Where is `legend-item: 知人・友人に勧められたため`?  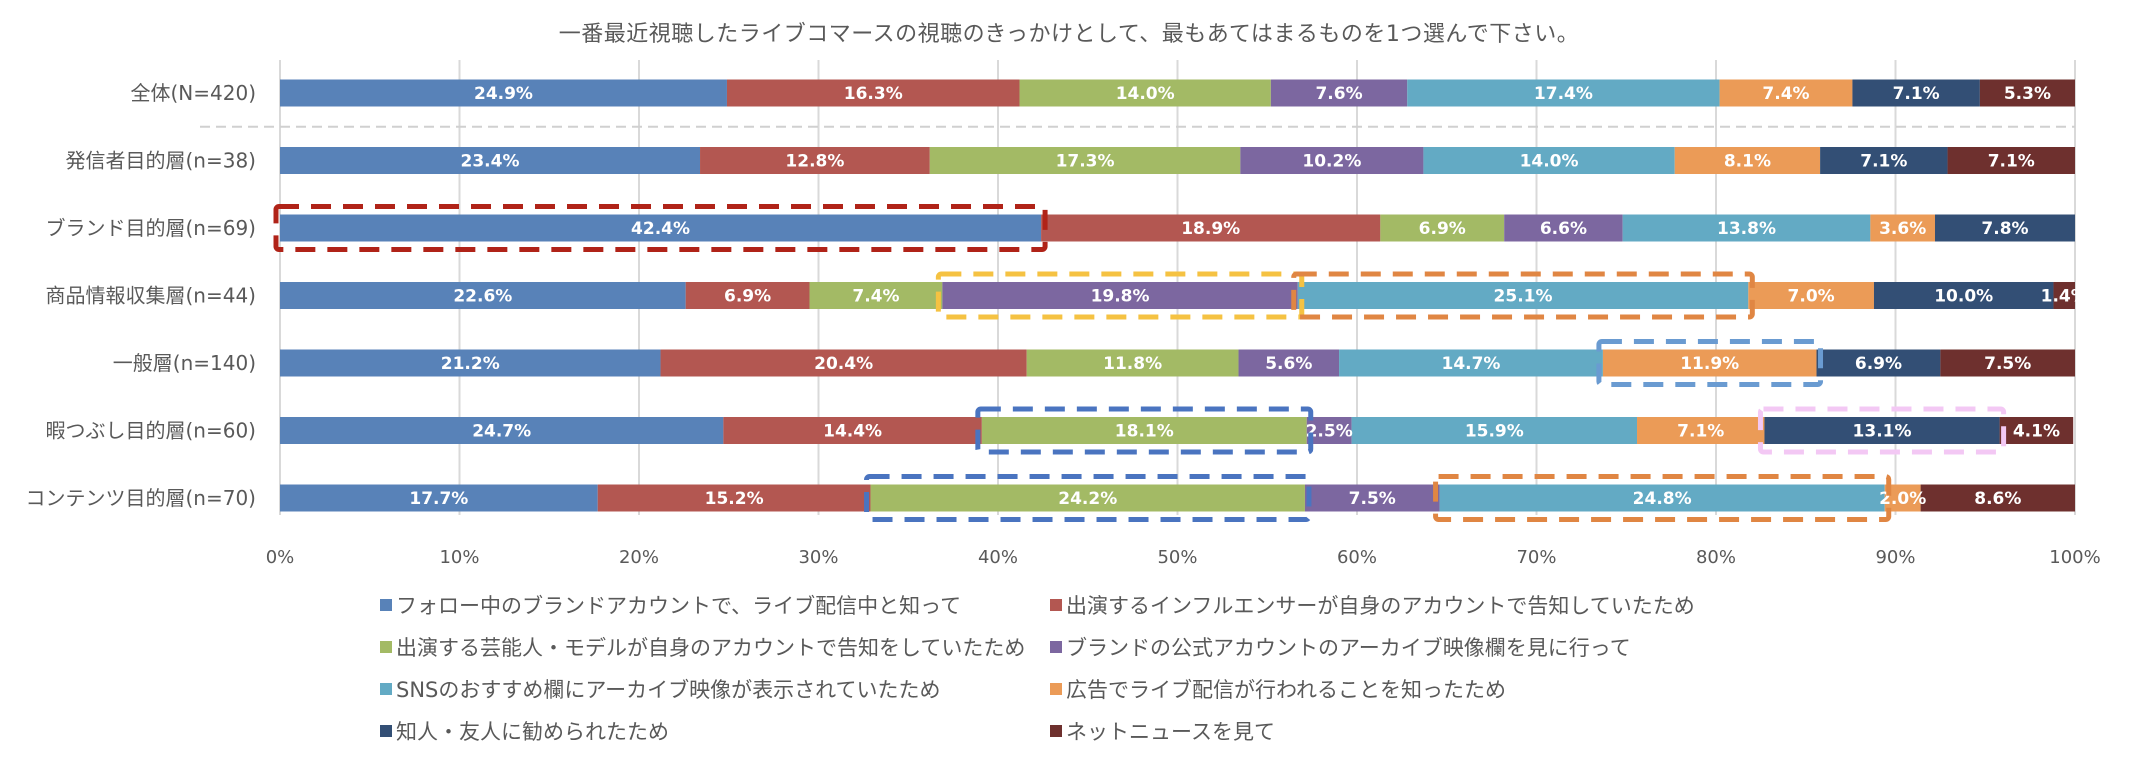
legend-item: 知人・友人に勧められたため is located at coordinates (524, 731).